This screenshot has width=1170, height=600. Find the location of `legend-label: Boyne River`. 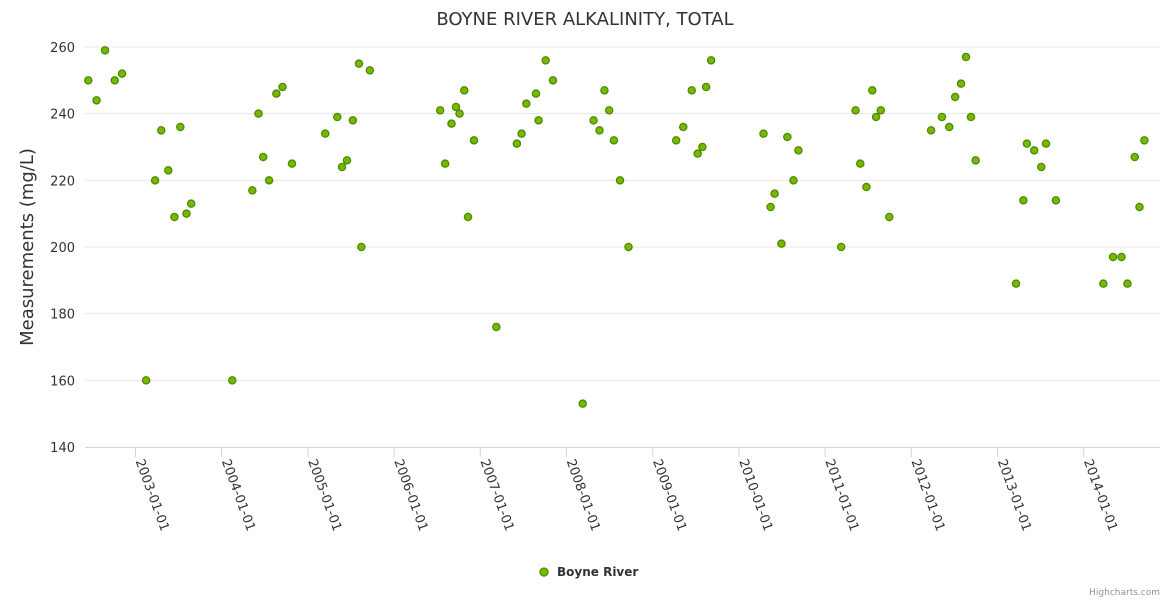

legend-label: Boyne River is located at coordinates (597, 572).